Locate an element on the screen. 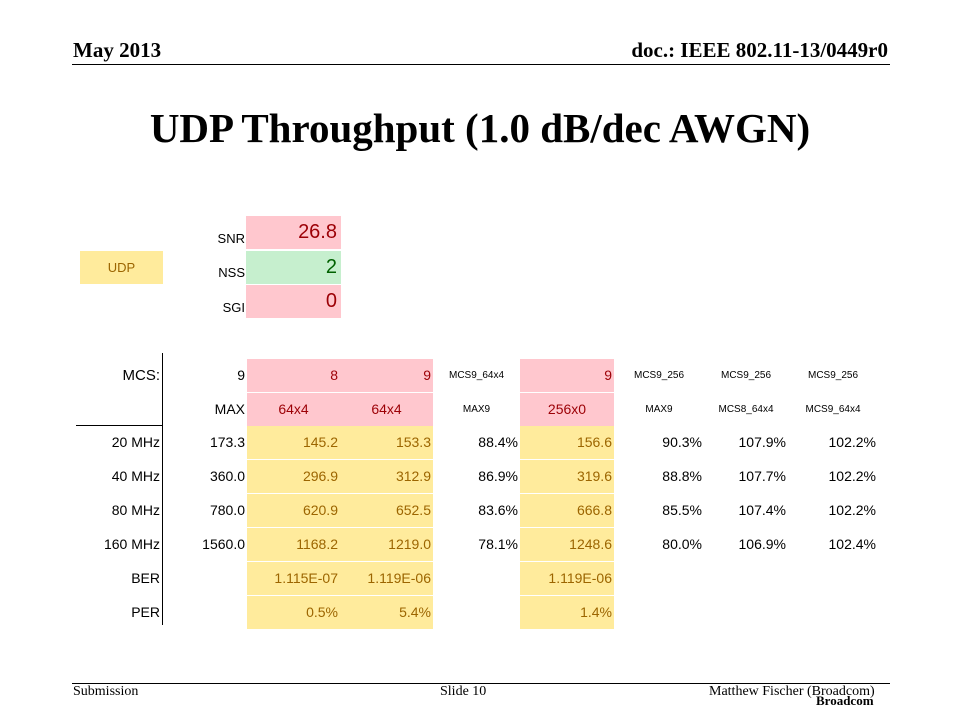 The width and height of the screenshot is (960, 720). snr-value: 26.8 is located at coordinates (293, 232).